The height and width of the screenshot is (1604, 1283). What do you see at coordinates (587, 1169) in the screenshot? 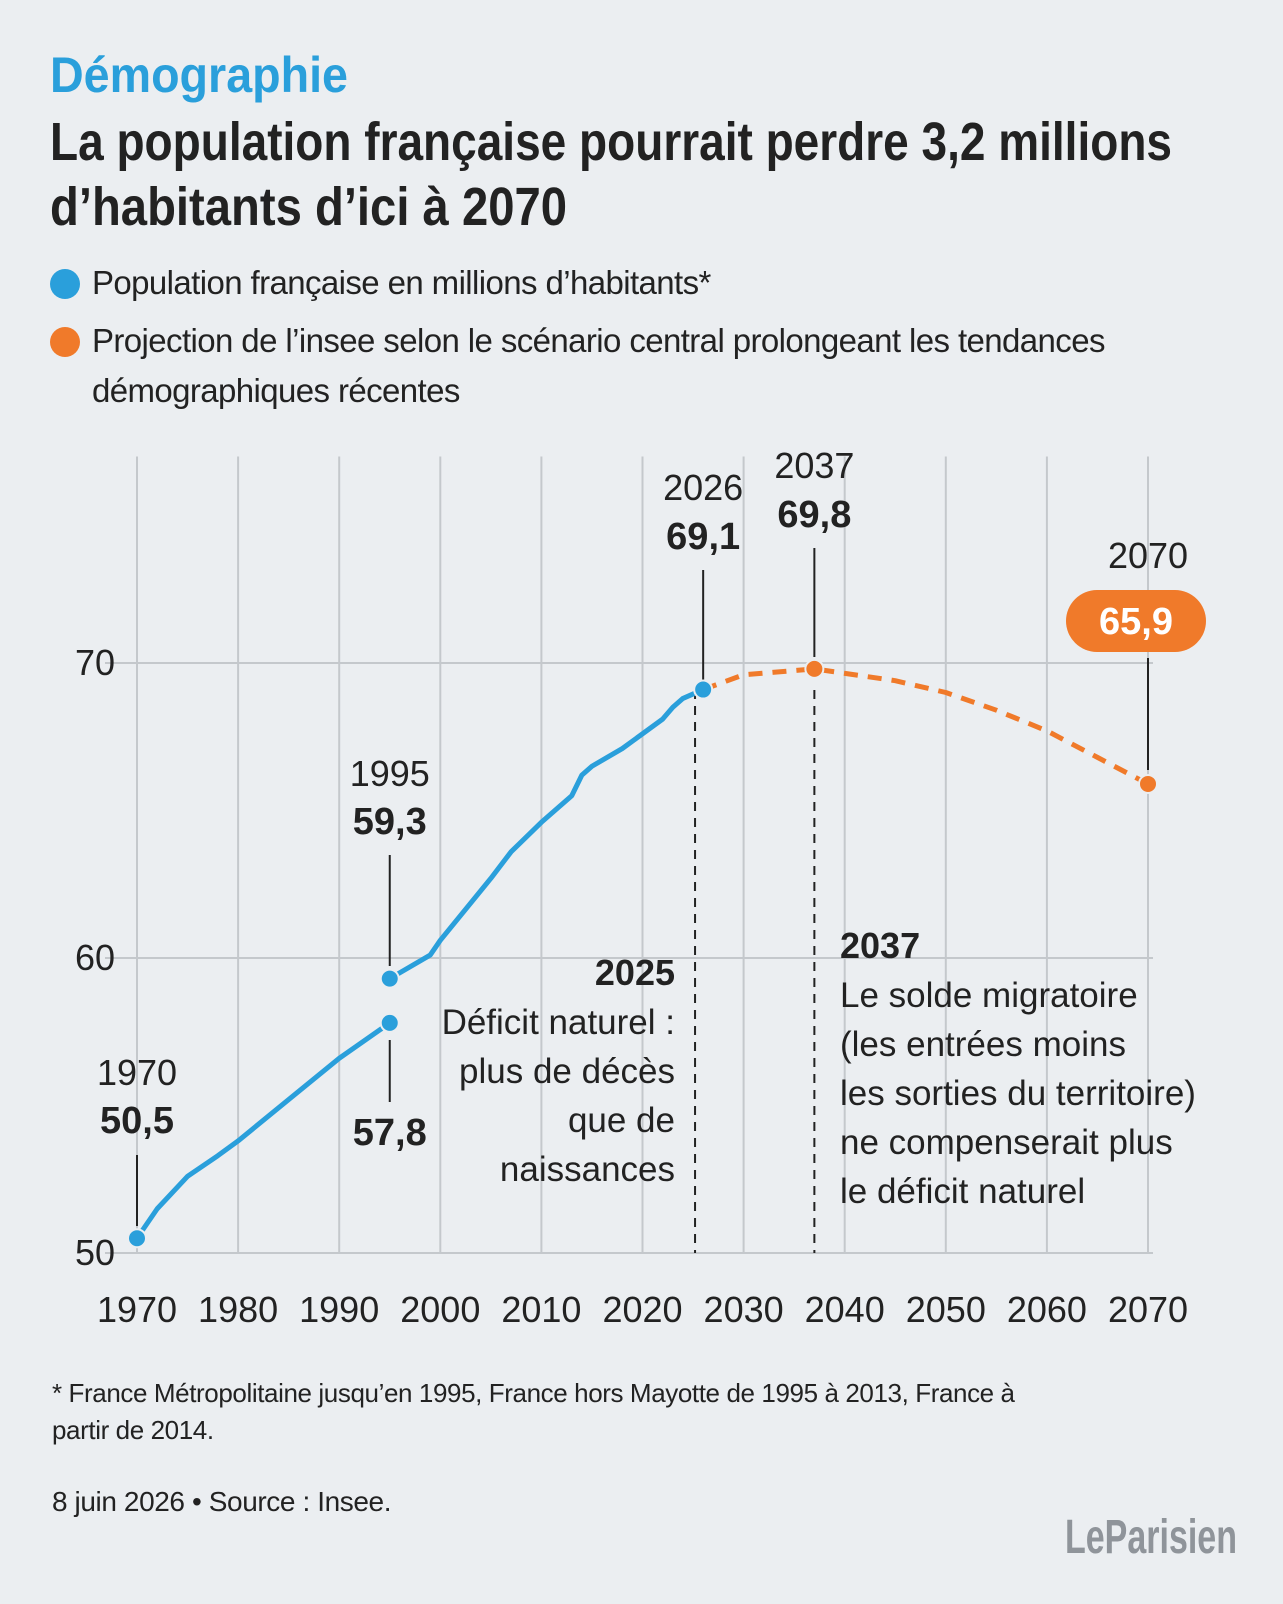
I see `annotation-text: naissances` at bounding box center [587, 1169].